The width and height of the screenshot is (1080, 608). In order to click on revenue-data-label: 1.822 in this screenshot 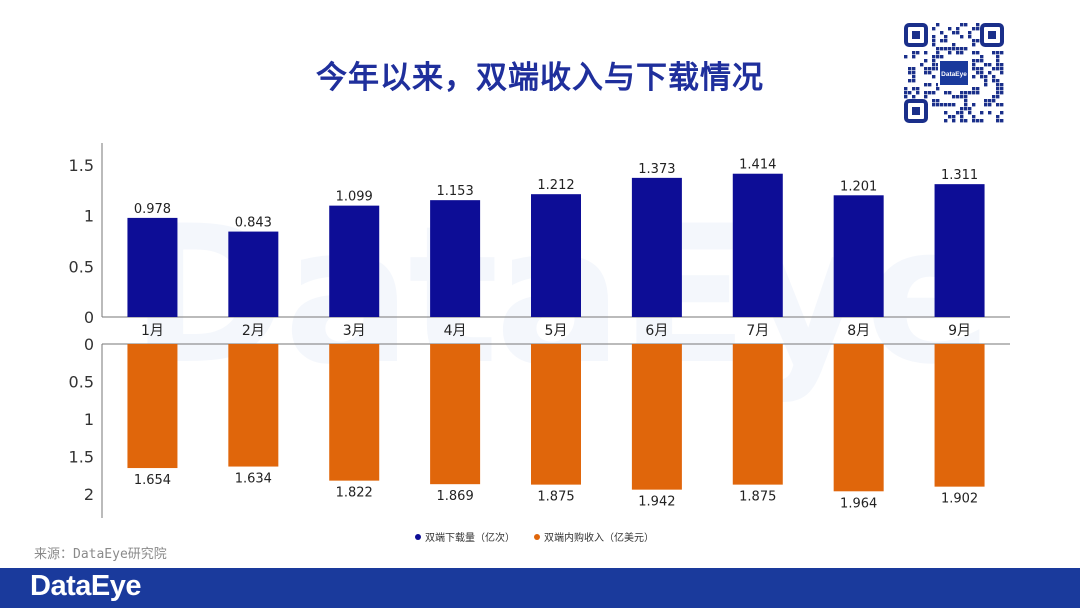, I will do `click(354, 493)`.